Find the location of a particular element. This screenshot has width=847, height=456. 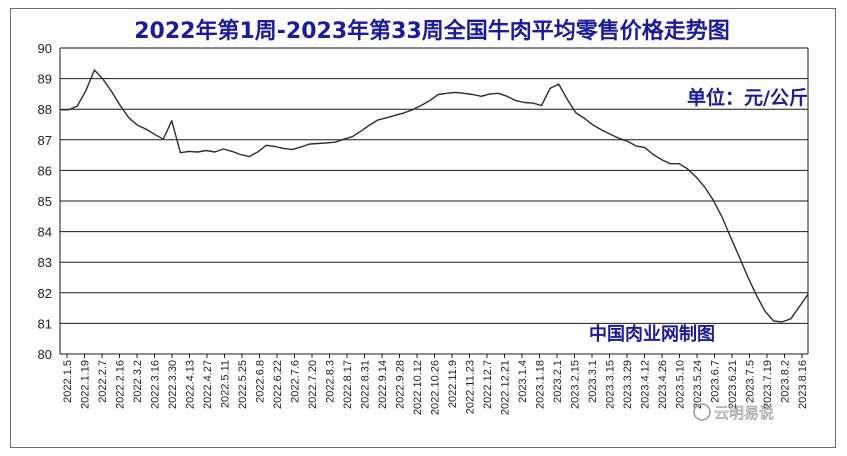

x-tick-label: 2022.8.3 is located at coordinates (331, 381).